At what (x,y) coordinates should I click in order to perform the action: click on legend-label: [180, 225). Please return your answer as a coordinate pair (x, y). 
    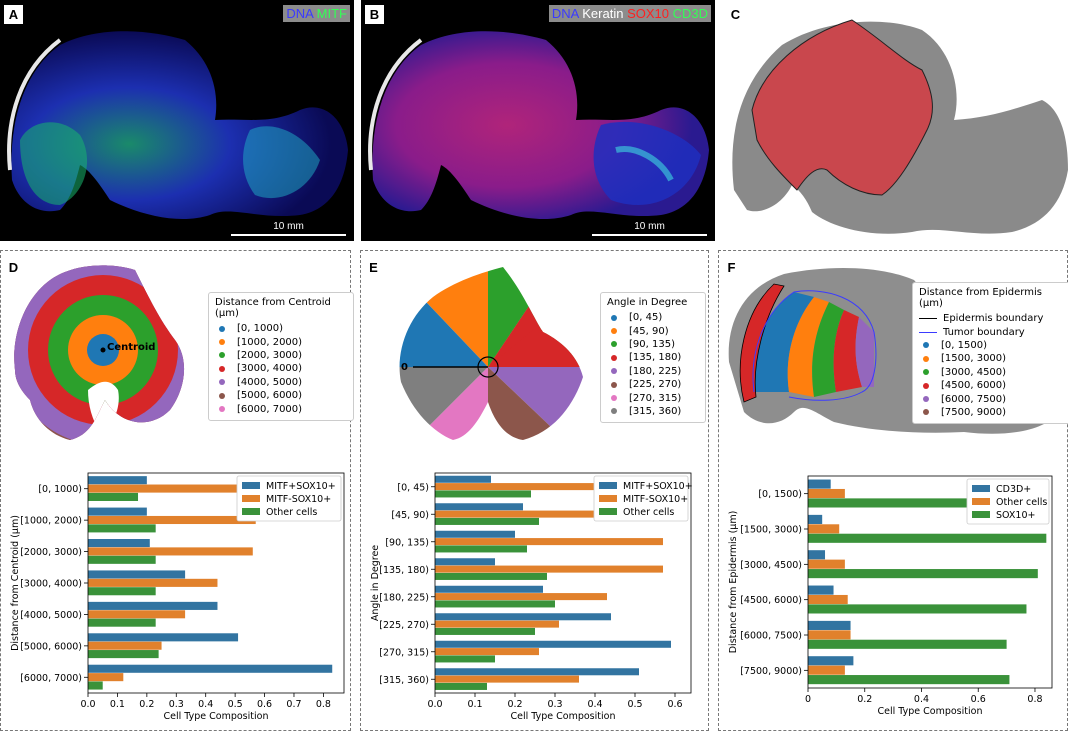
    Looking at the image, I should click on (655, 371).